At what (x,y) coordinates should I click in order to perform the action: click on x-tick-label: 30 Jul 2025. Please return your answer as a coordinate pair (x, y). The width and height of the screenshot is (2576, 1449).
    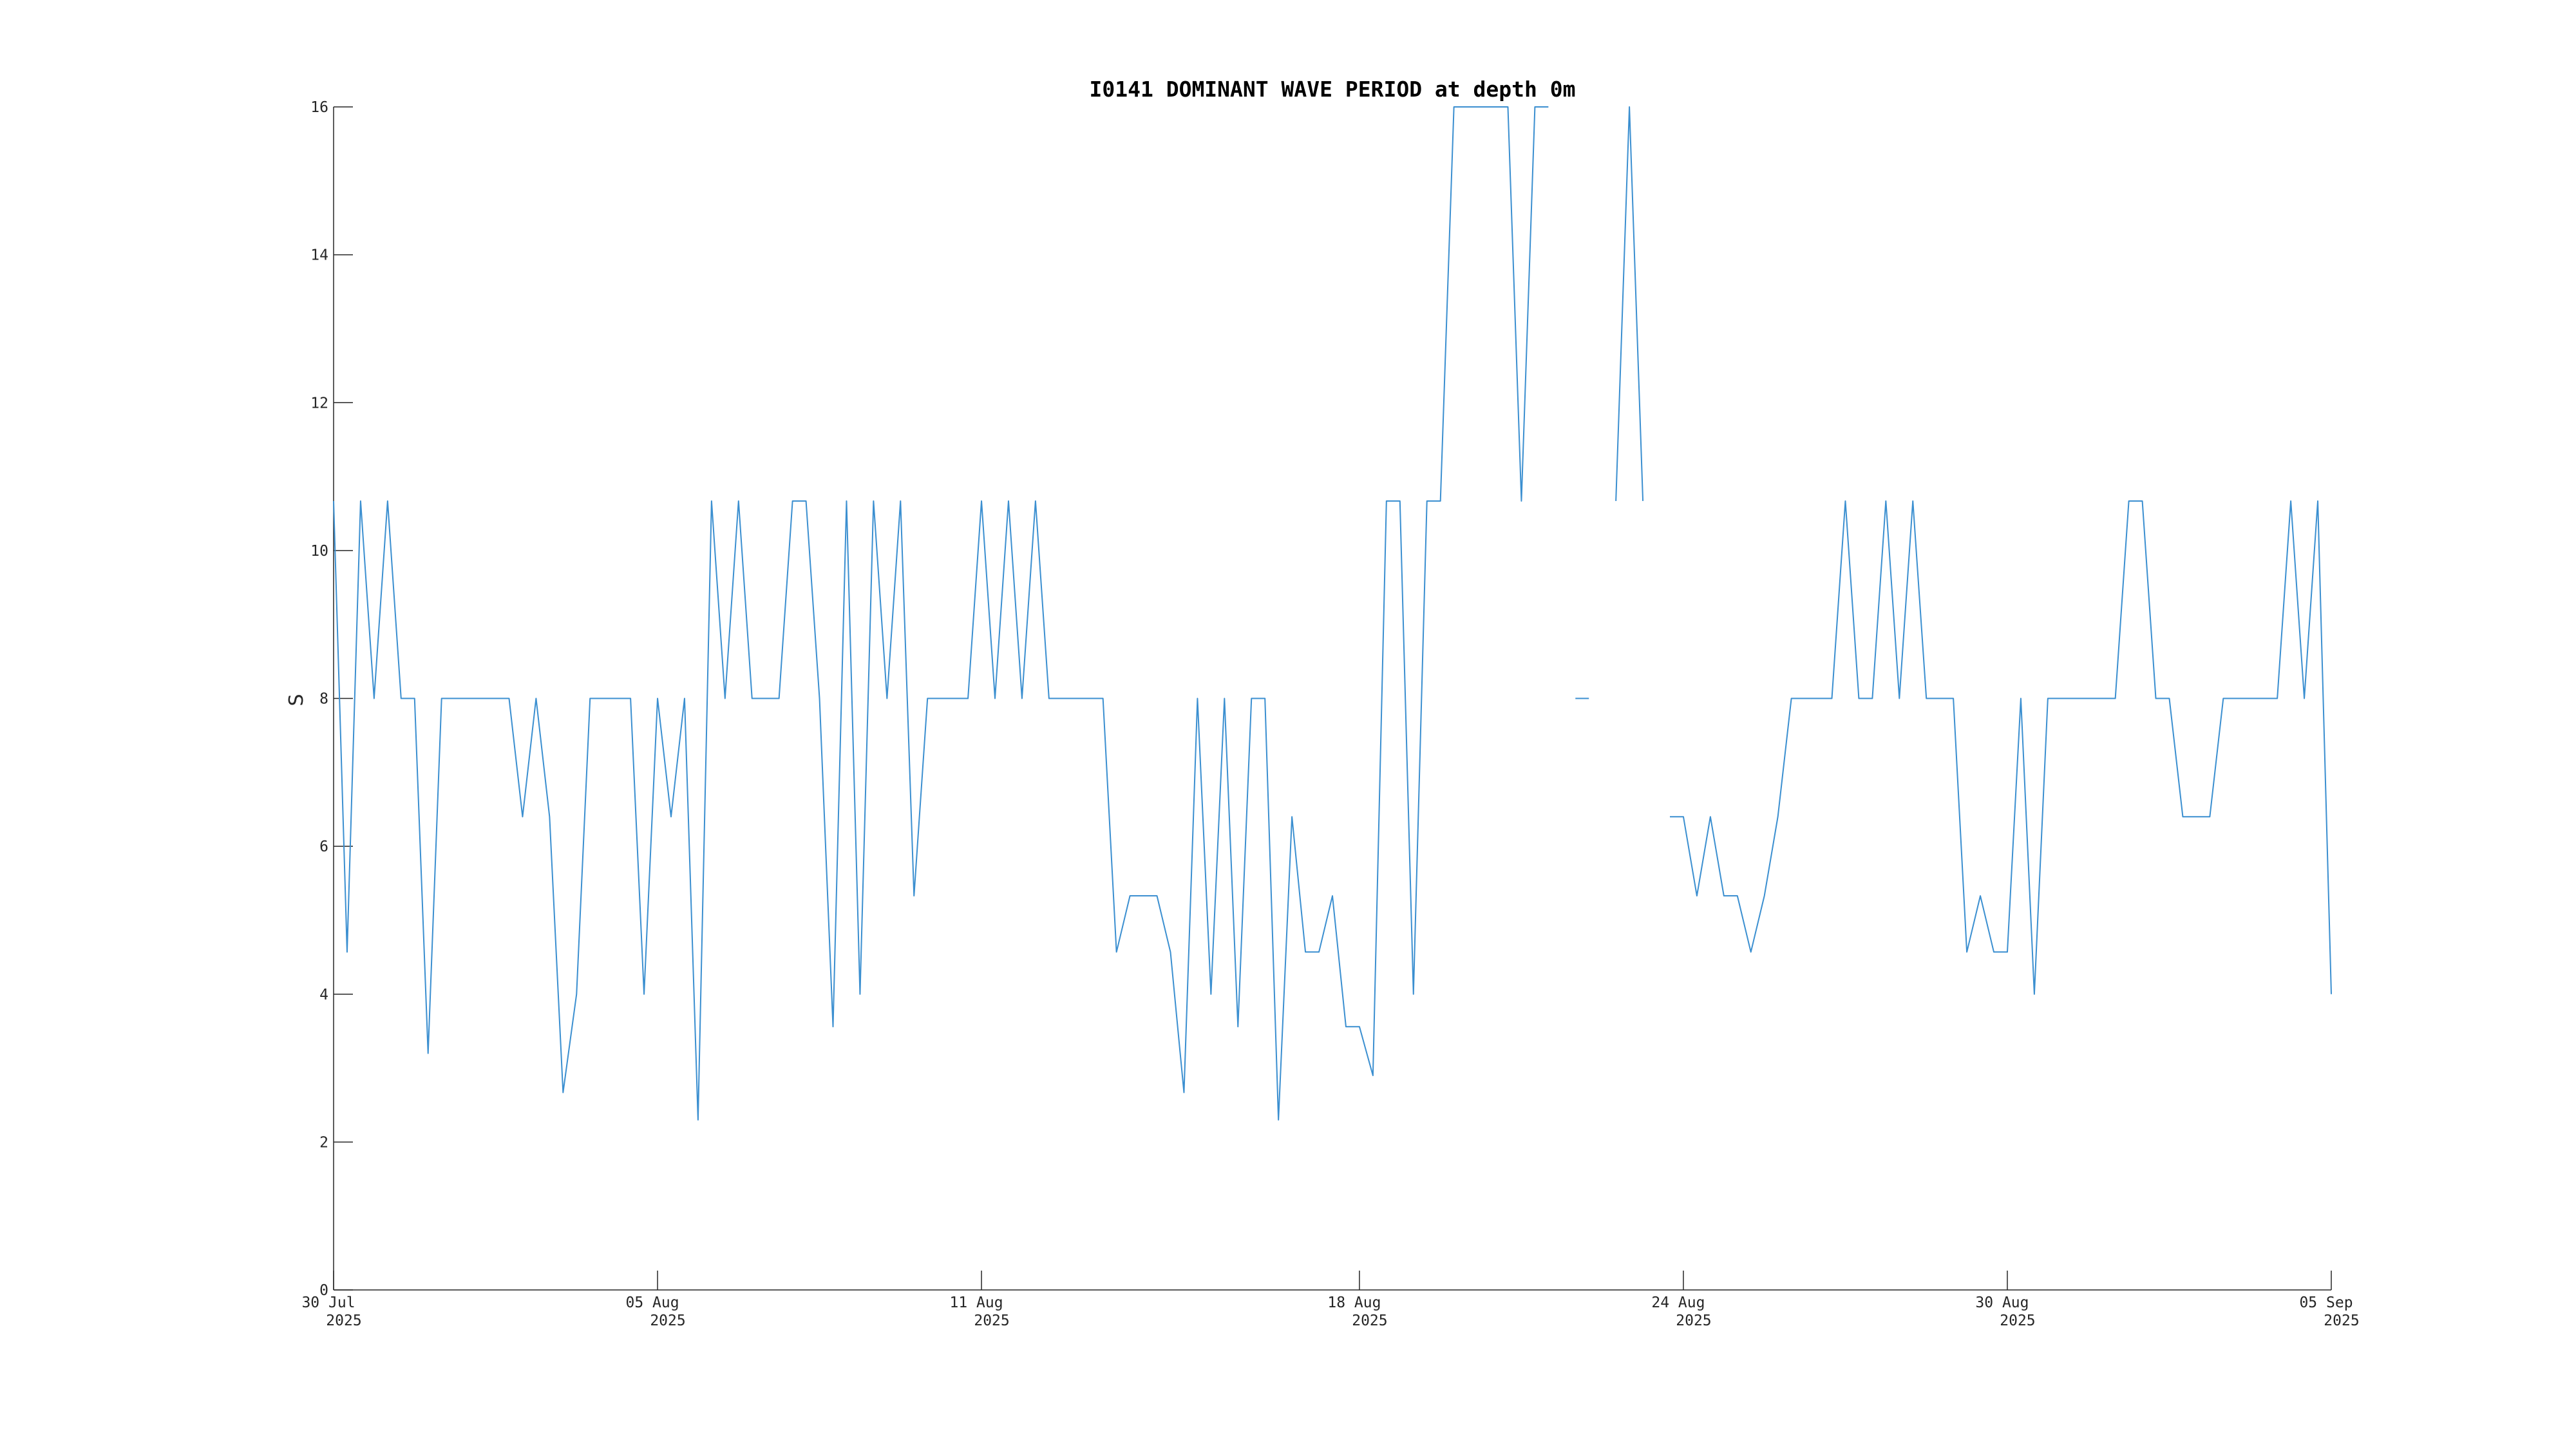
    Looking at the image, I should click on (331, 1311).